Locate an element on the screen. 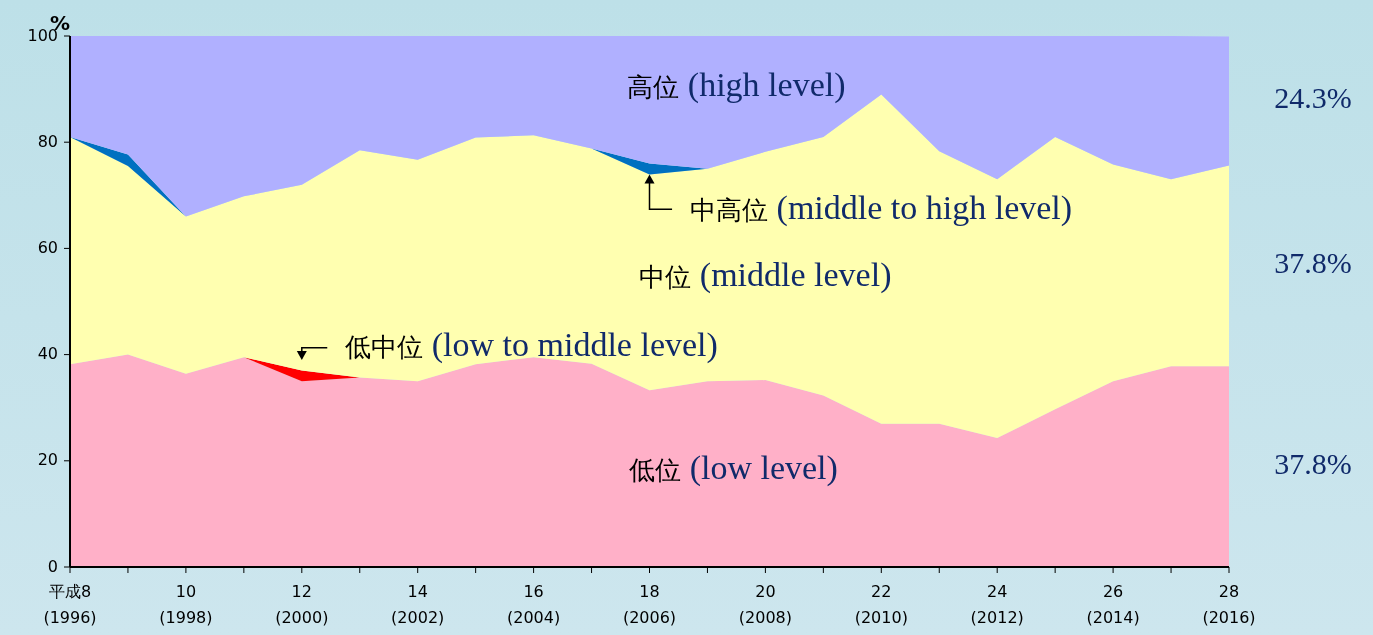 Image resolution: width=1373 pixels, height=635 pixels. x-tick-label: 26 (2014) is located at coordinates (1113, 604).